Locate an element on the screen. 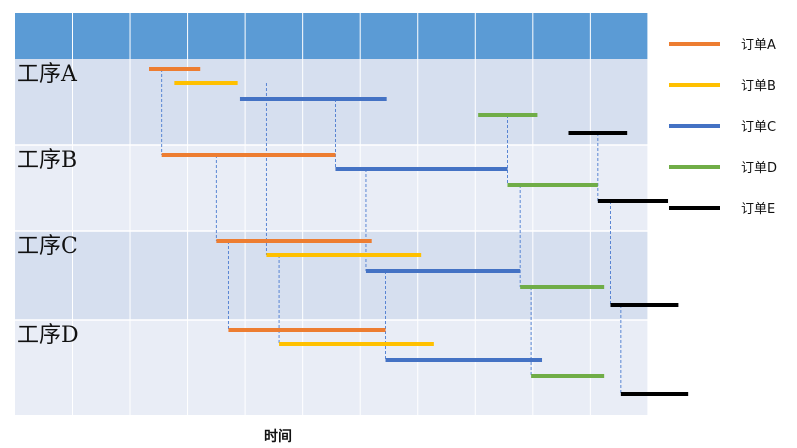 This screenshot has width=797, height=448. lane-label: 工序D is located at coordinates (48, 335).